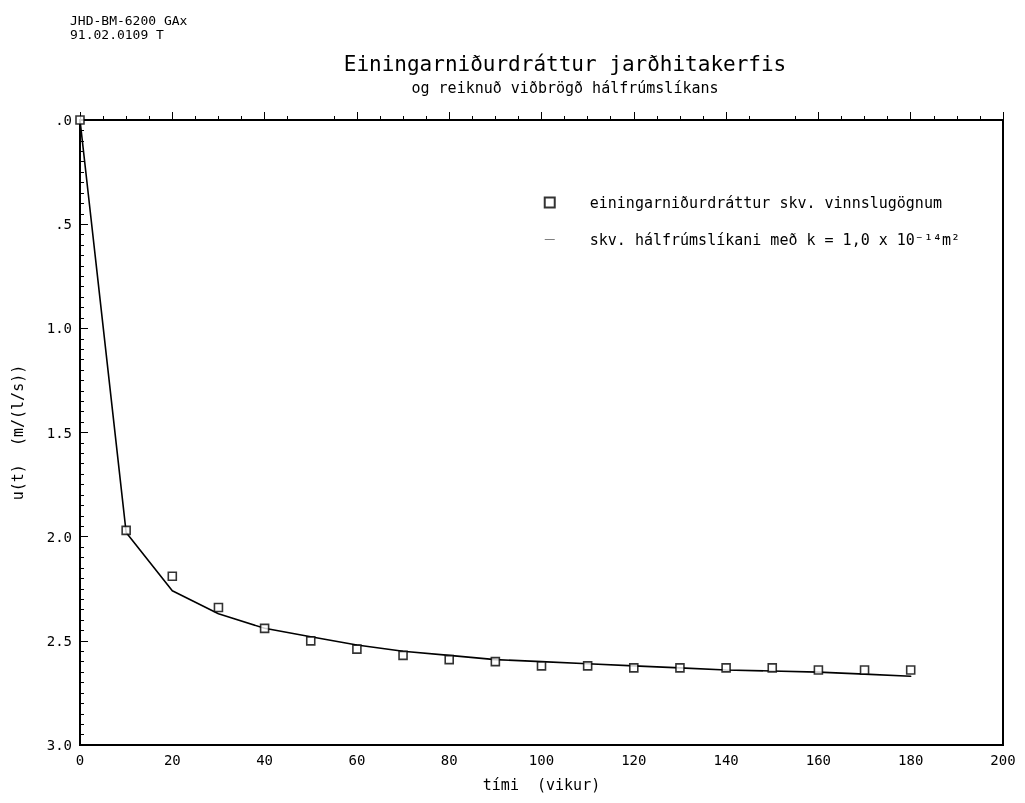  What do you see at coordinates (818, 760) in the screenshot?
I see `x-tick-label: 160` at bounding box center [818, 760].